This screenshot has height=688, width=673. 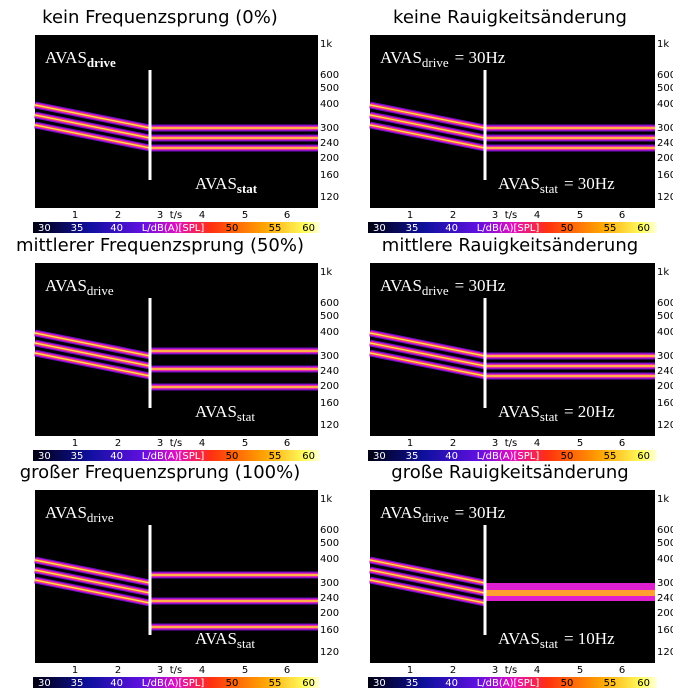 I want to click on annotation-suffix: = 20Hz, so click(x=589, y=411).